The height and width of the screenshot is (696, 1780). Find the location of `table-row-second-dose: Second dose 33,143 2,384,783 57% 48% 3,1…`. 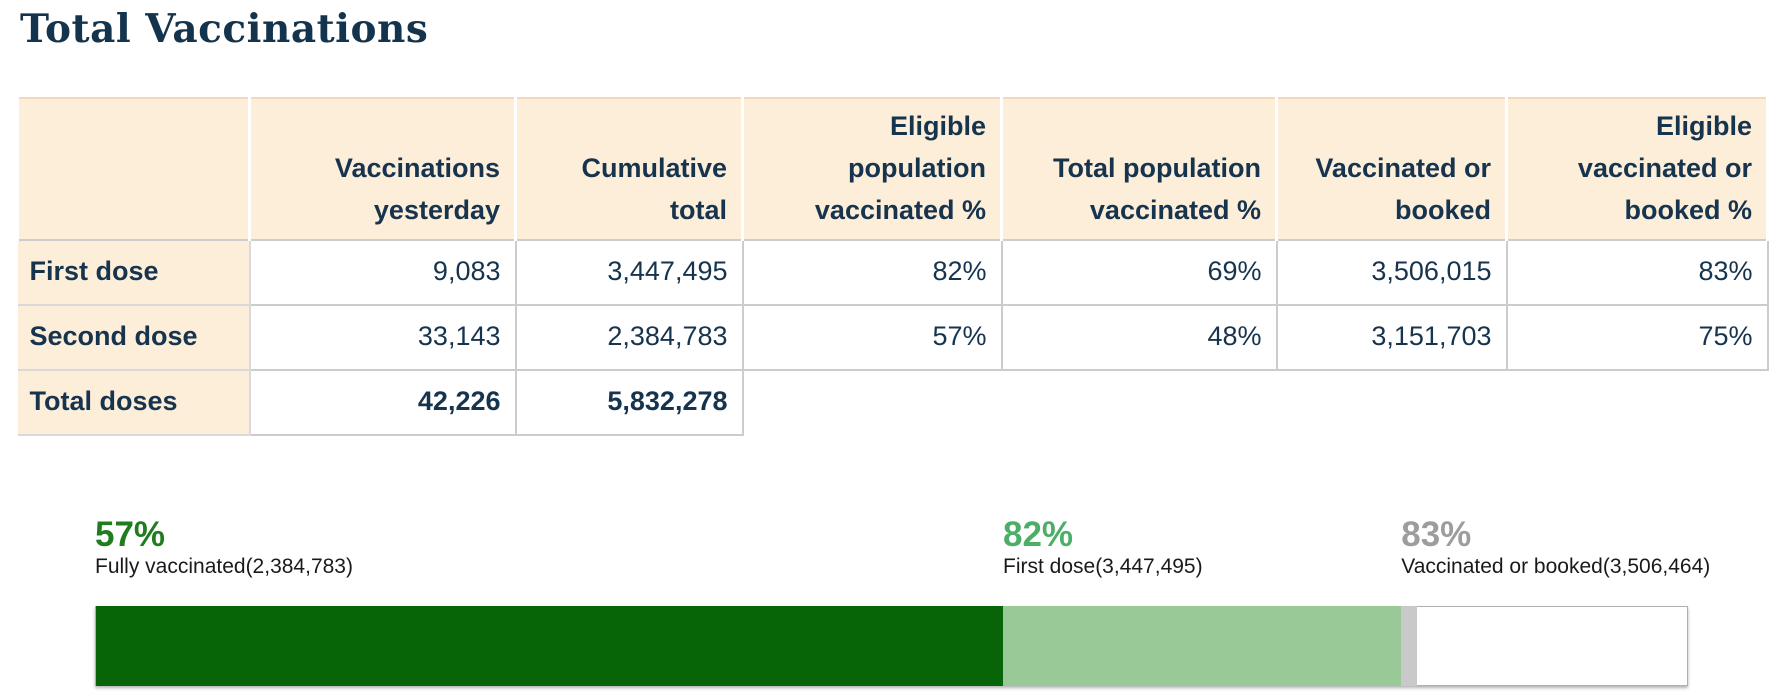

table-row-second-dose: Second dose 33,143 2,384,783 57% 48% 3,1… is located at coordinates (893, 337).